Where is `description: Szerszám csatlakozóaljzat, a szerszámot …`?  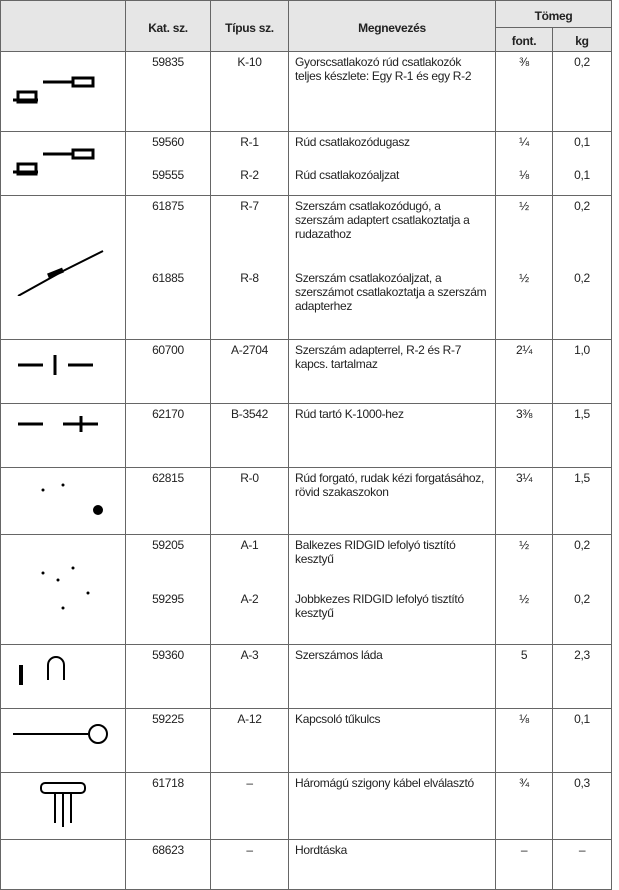
description: Szerszám csatlakozóaljzat, a szerszámot … is located at coordinates (392, 303).